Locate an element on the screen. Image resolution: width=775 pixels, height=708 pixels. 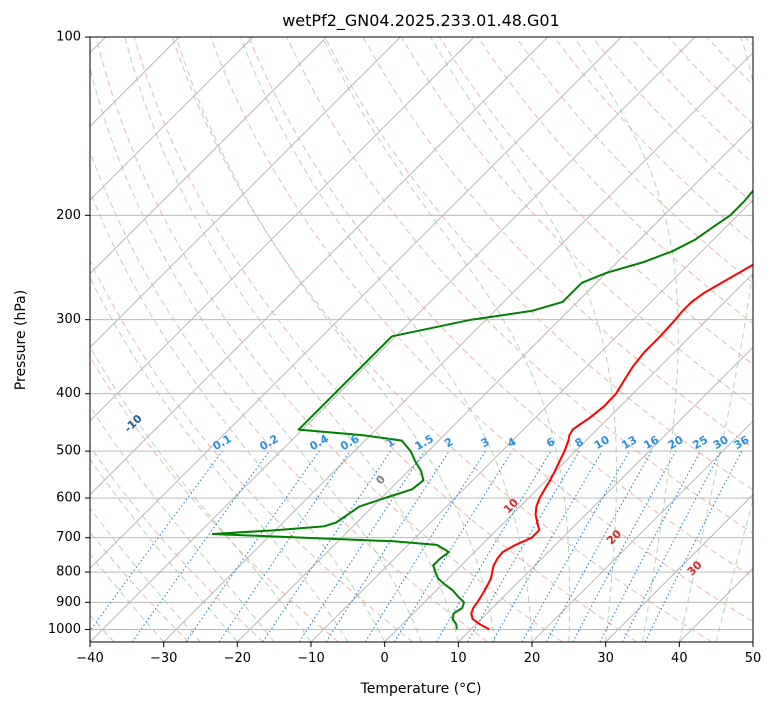
y-axis-label: Pressure (hPa) is located at coordinates (21, 340).